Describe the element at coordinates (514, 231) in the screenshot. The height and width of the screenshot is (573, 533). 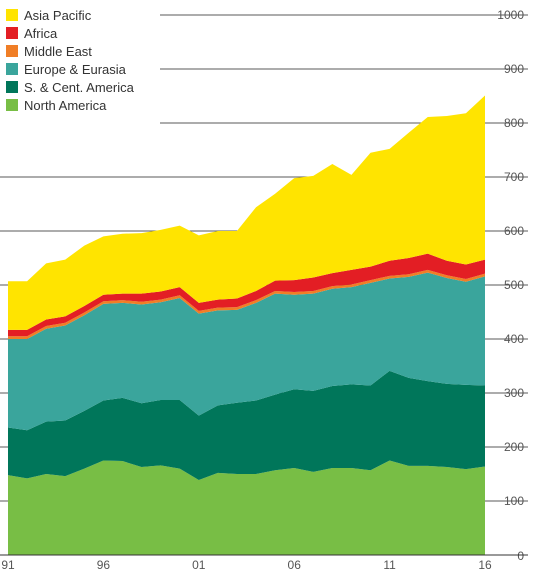
I see `y-tick-label: 600` at that location.